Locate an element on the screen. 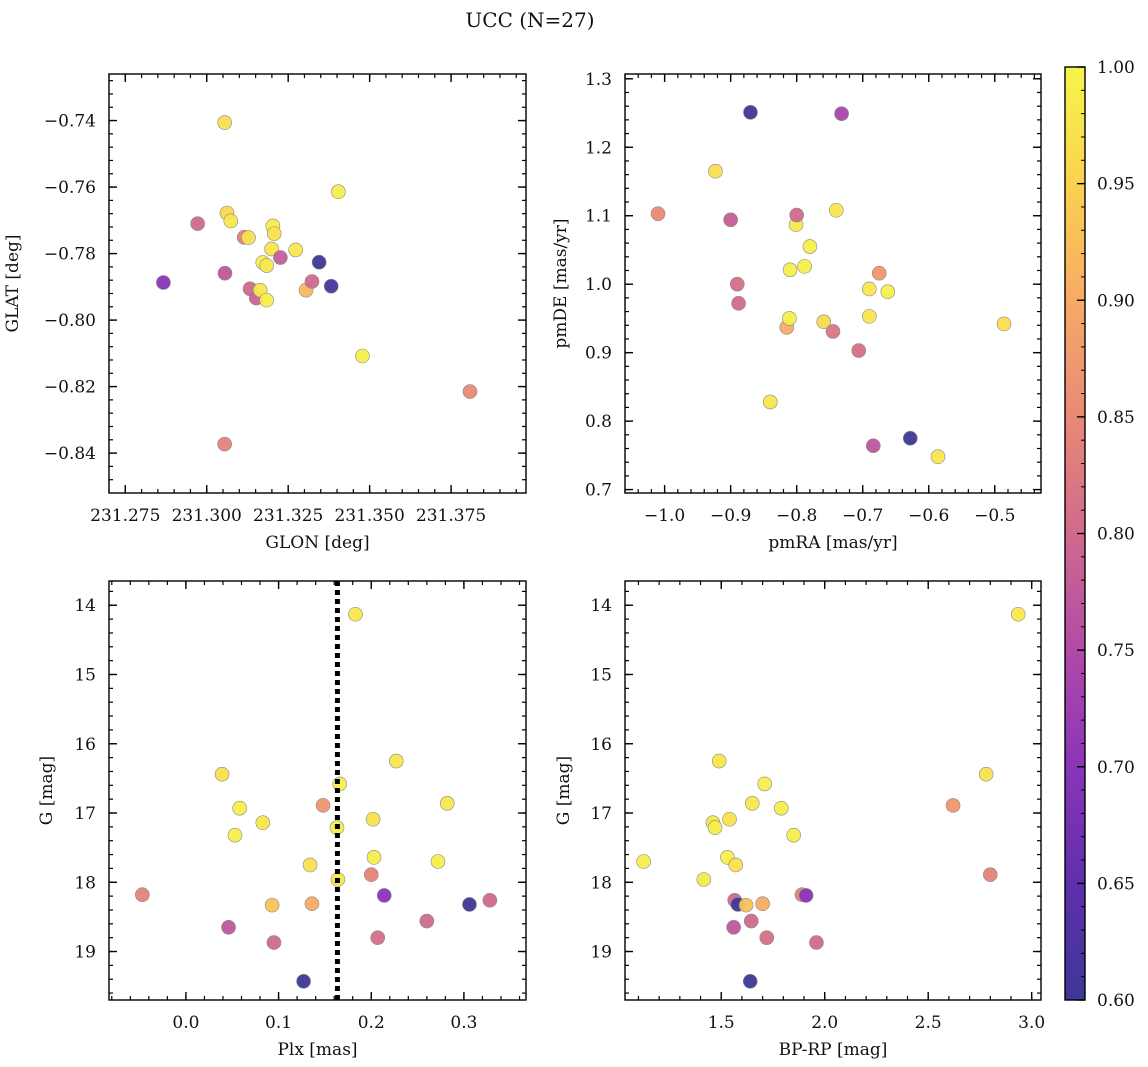  y-tick-label: 19 is located at coordinates (85, 953).